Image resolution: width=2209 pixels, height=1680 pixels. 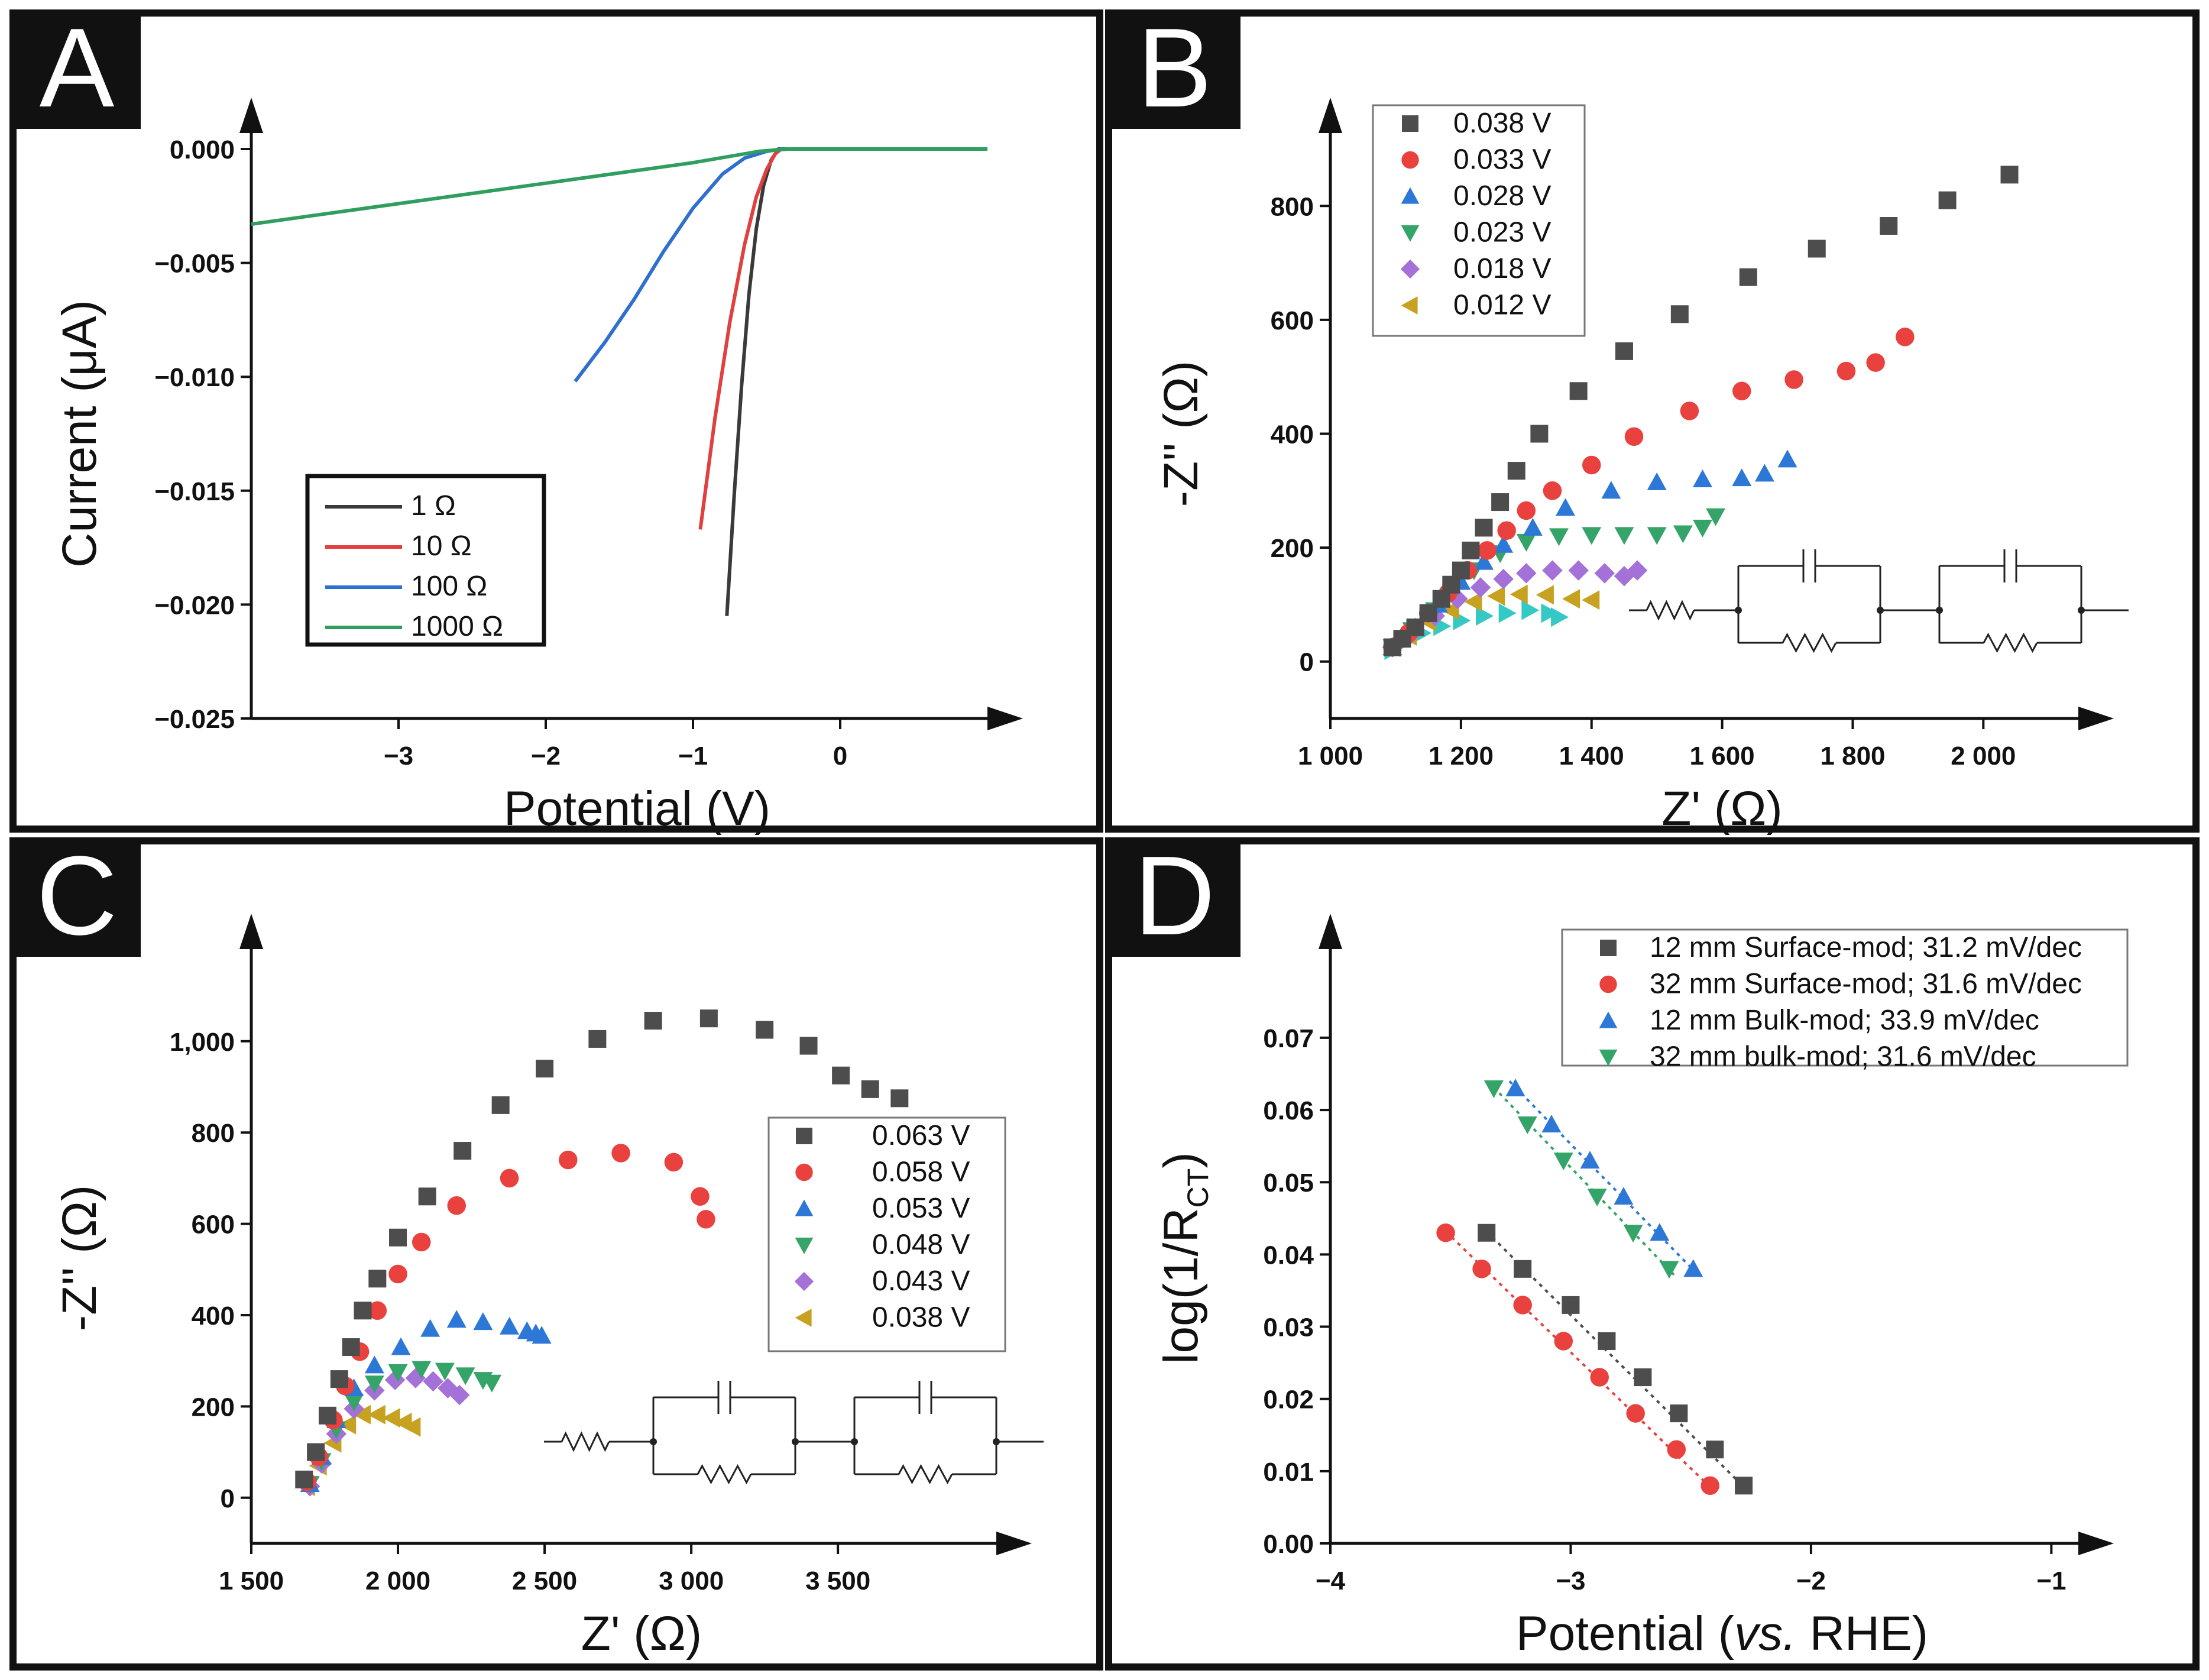 What do you see at coordinates (1288, 1328) in the screenshot?
I see `y-tick-label: 0.03` at bounding box center [1288, 1328].